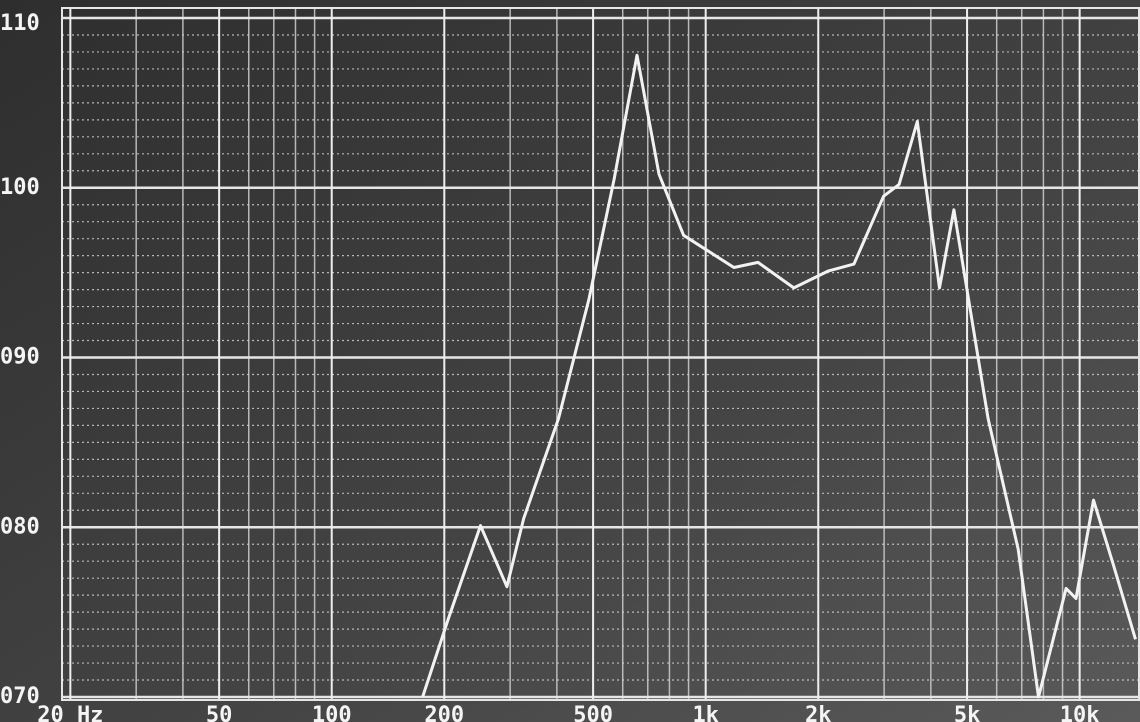  Describe the element at coordinates (818, 712) in the screenshot. I see `x-tick-label: 2k` at that location.